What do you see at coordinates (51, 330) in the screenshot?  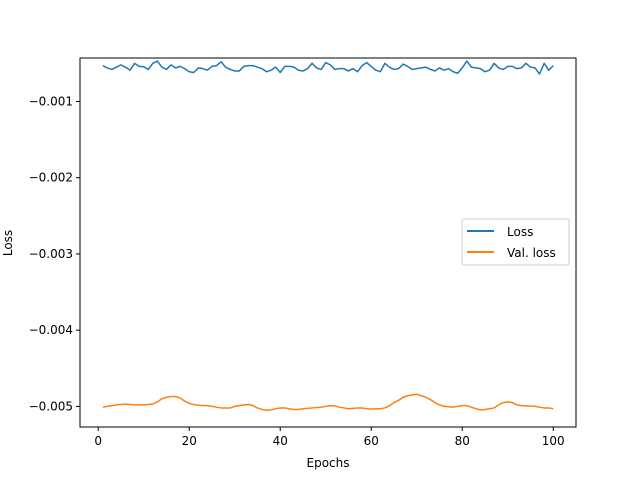 I see `y-tick-label: −0.004` at bounding box center [51, 330].